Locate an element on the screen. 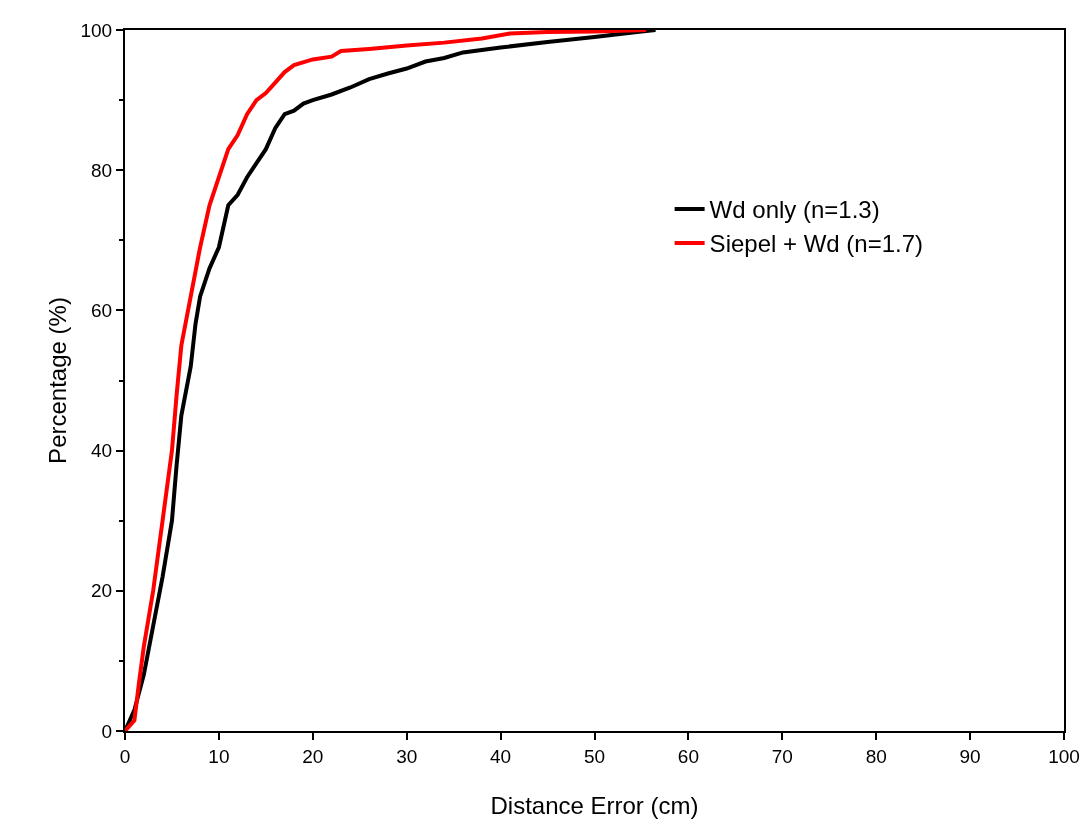  x-tick-label: 30 is located at coordinates (407, 756).